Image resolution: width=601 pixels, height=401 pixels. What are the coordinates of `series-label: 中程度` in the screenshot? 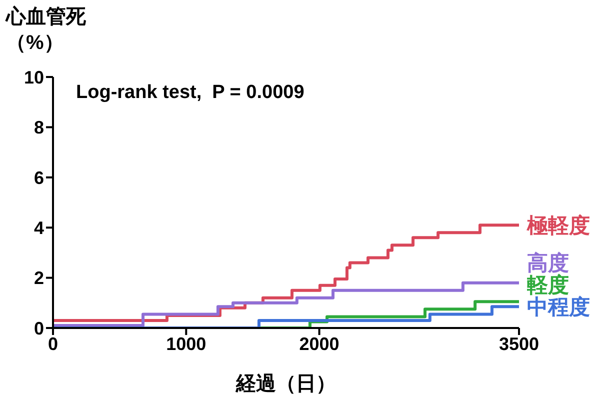 It's located at (558, 307).